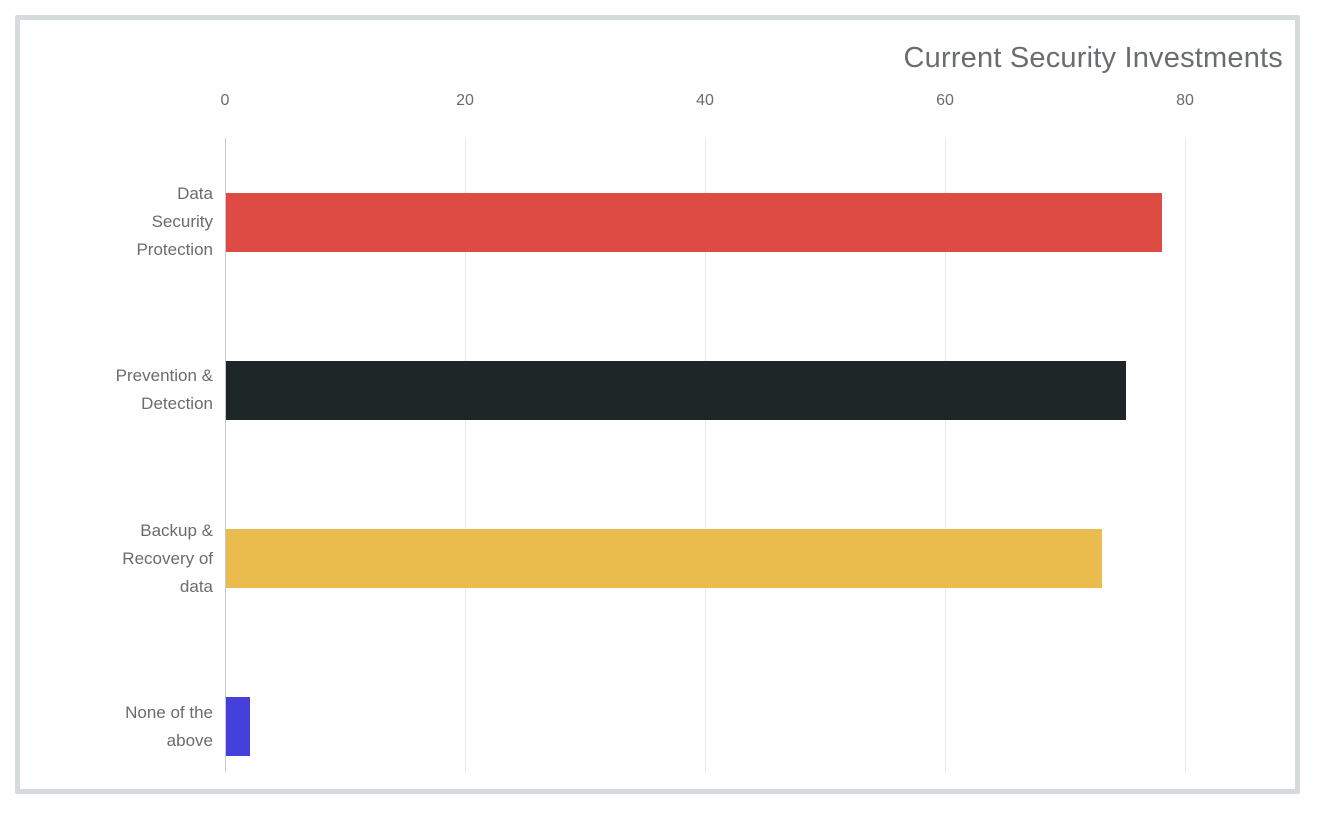 This screenshot has height=826, width=1320. I want to click on category-label-line: Data, so click(195, 193).